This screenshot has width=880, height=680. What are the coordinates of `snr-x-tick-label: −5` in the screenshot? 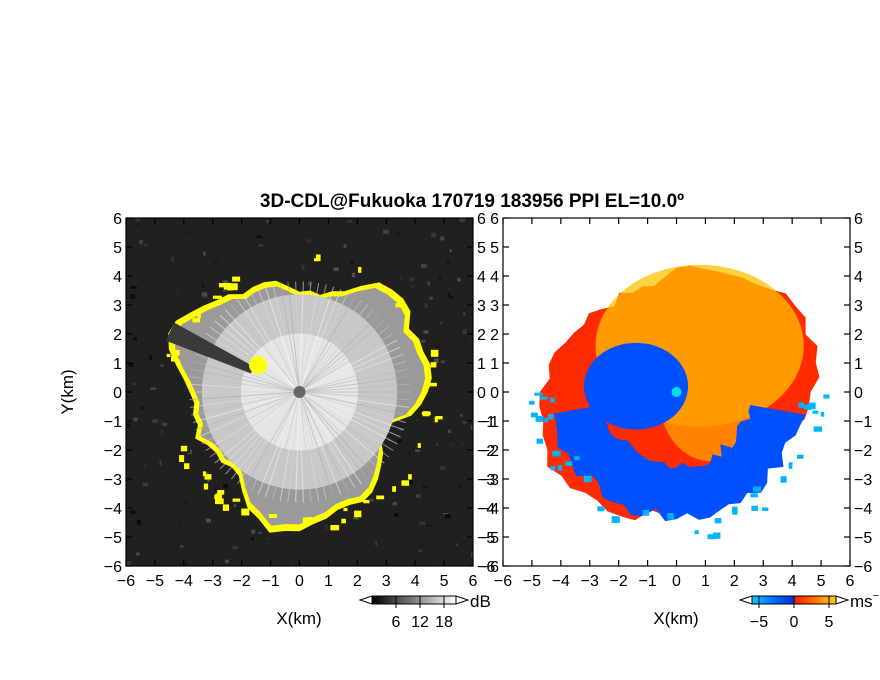 It's located at (155, 581).